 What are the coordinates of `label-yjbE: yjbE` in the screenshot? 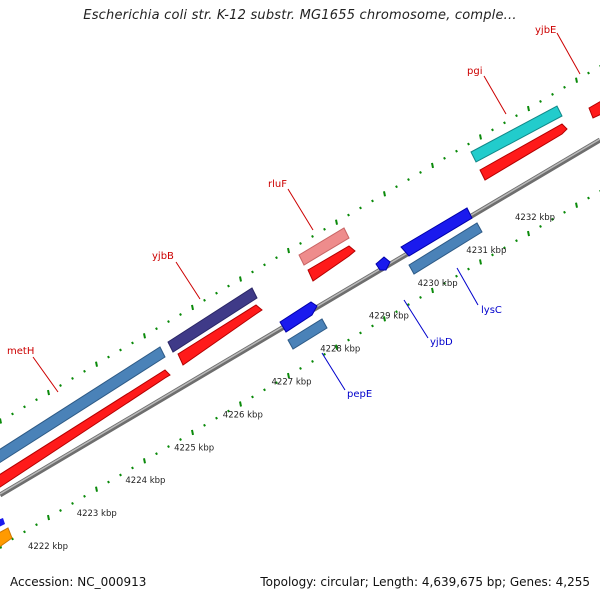 It's located at (545, 30).